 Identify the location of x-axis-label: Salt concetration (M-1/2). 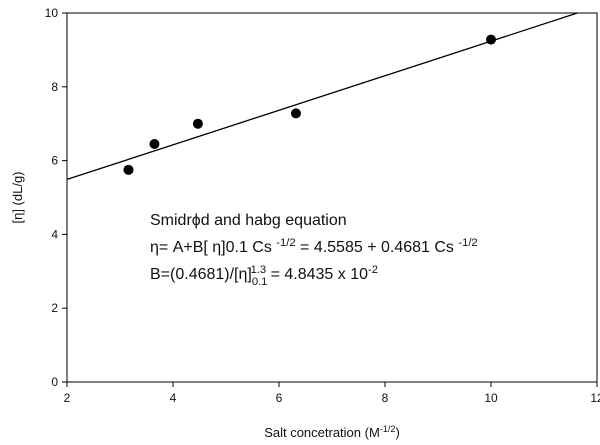
(332, 432).